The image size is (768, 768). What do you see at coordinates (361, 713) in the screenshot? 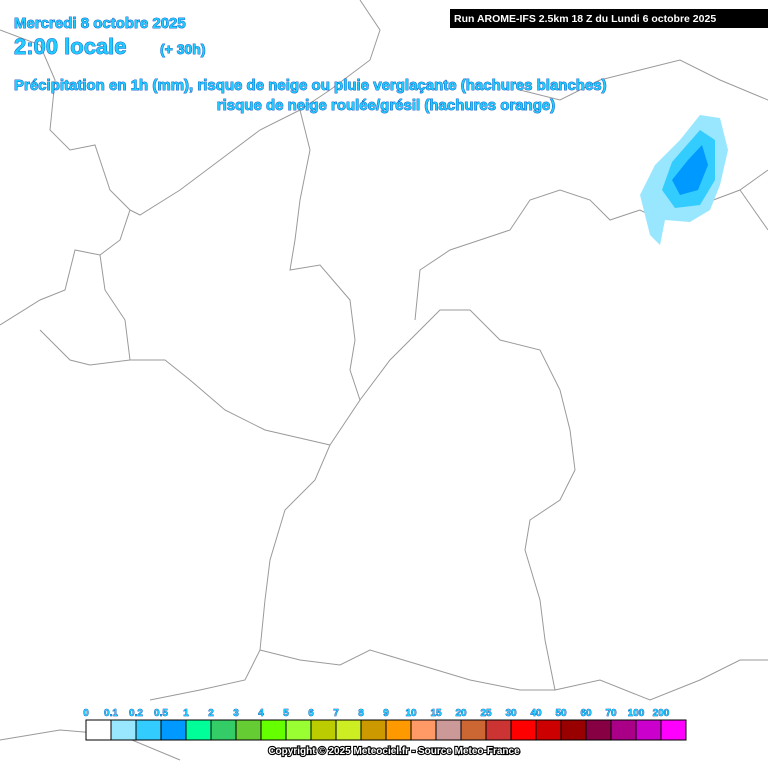
I see `legend-label: 8` at bounding box center [361, 713].